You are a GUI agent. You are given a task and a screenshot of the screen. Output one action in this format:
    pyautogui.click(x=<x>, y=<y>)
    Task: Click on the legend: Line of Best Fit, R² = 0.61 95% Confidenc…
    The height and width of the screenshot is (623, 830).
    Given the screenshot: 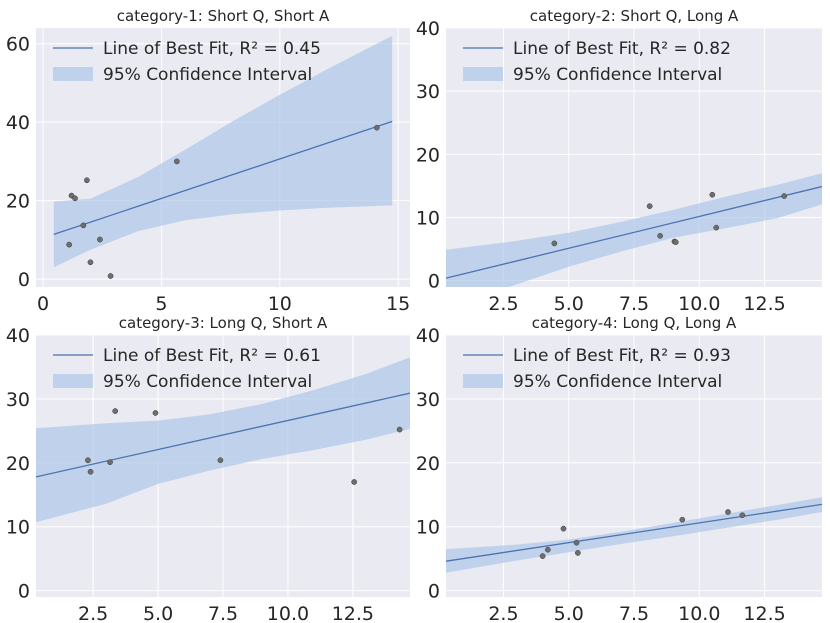 What is the action you would take?
    pyautogui.click(x=187, y=369)
    